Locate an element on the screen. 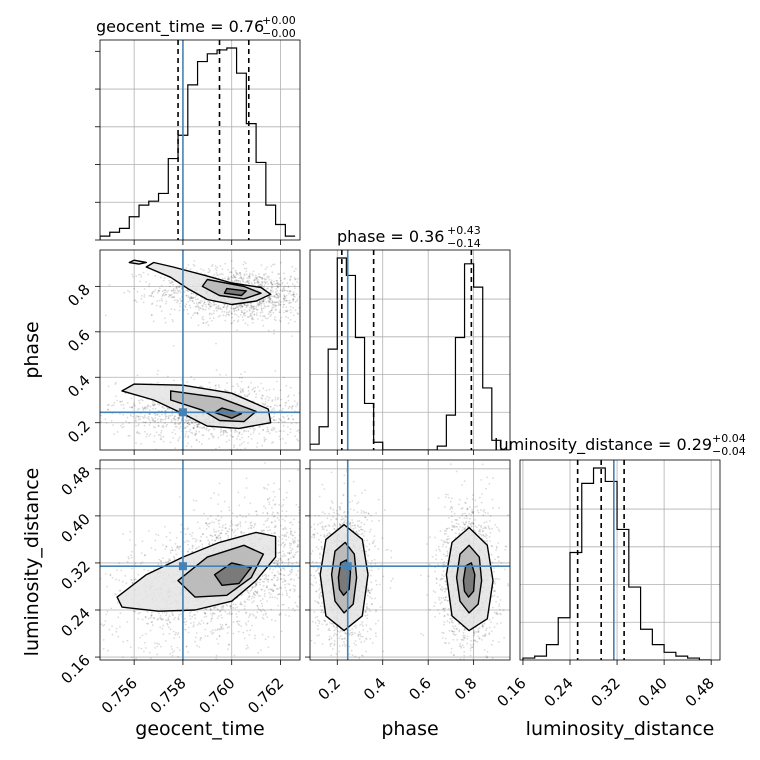 The width and height of the screenshot is (760, 760). y-tick-label: 0.6 is located at coordinates (79, 341).